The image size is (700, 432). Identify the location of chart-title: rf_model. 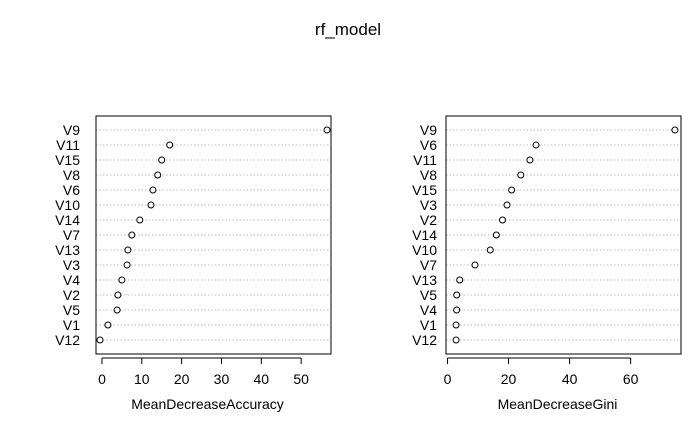
(348, 29).